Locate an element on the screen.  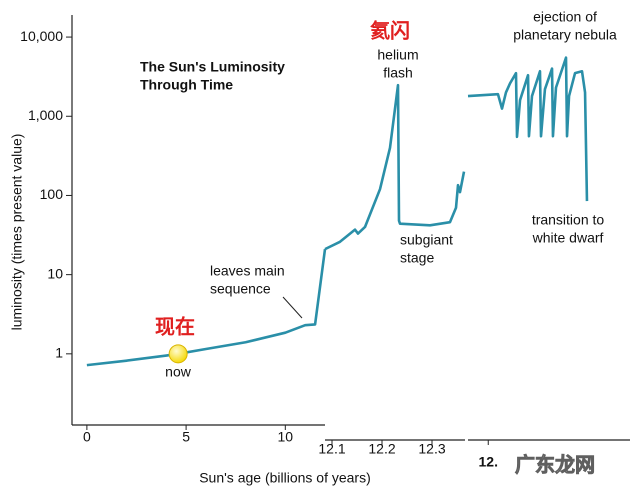
annotation-pointer is located at coordinates (292, 307).